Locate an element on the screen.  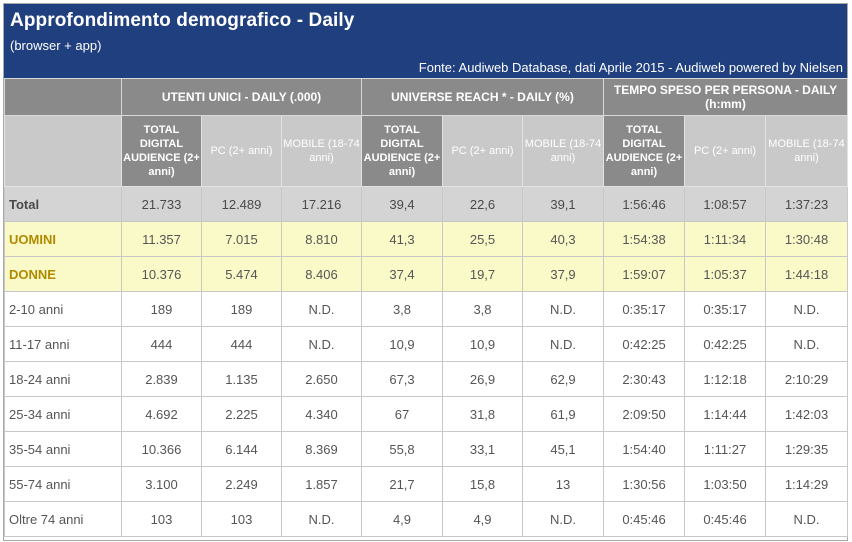
cell: 25,5 is located at coordinates (482, 239).